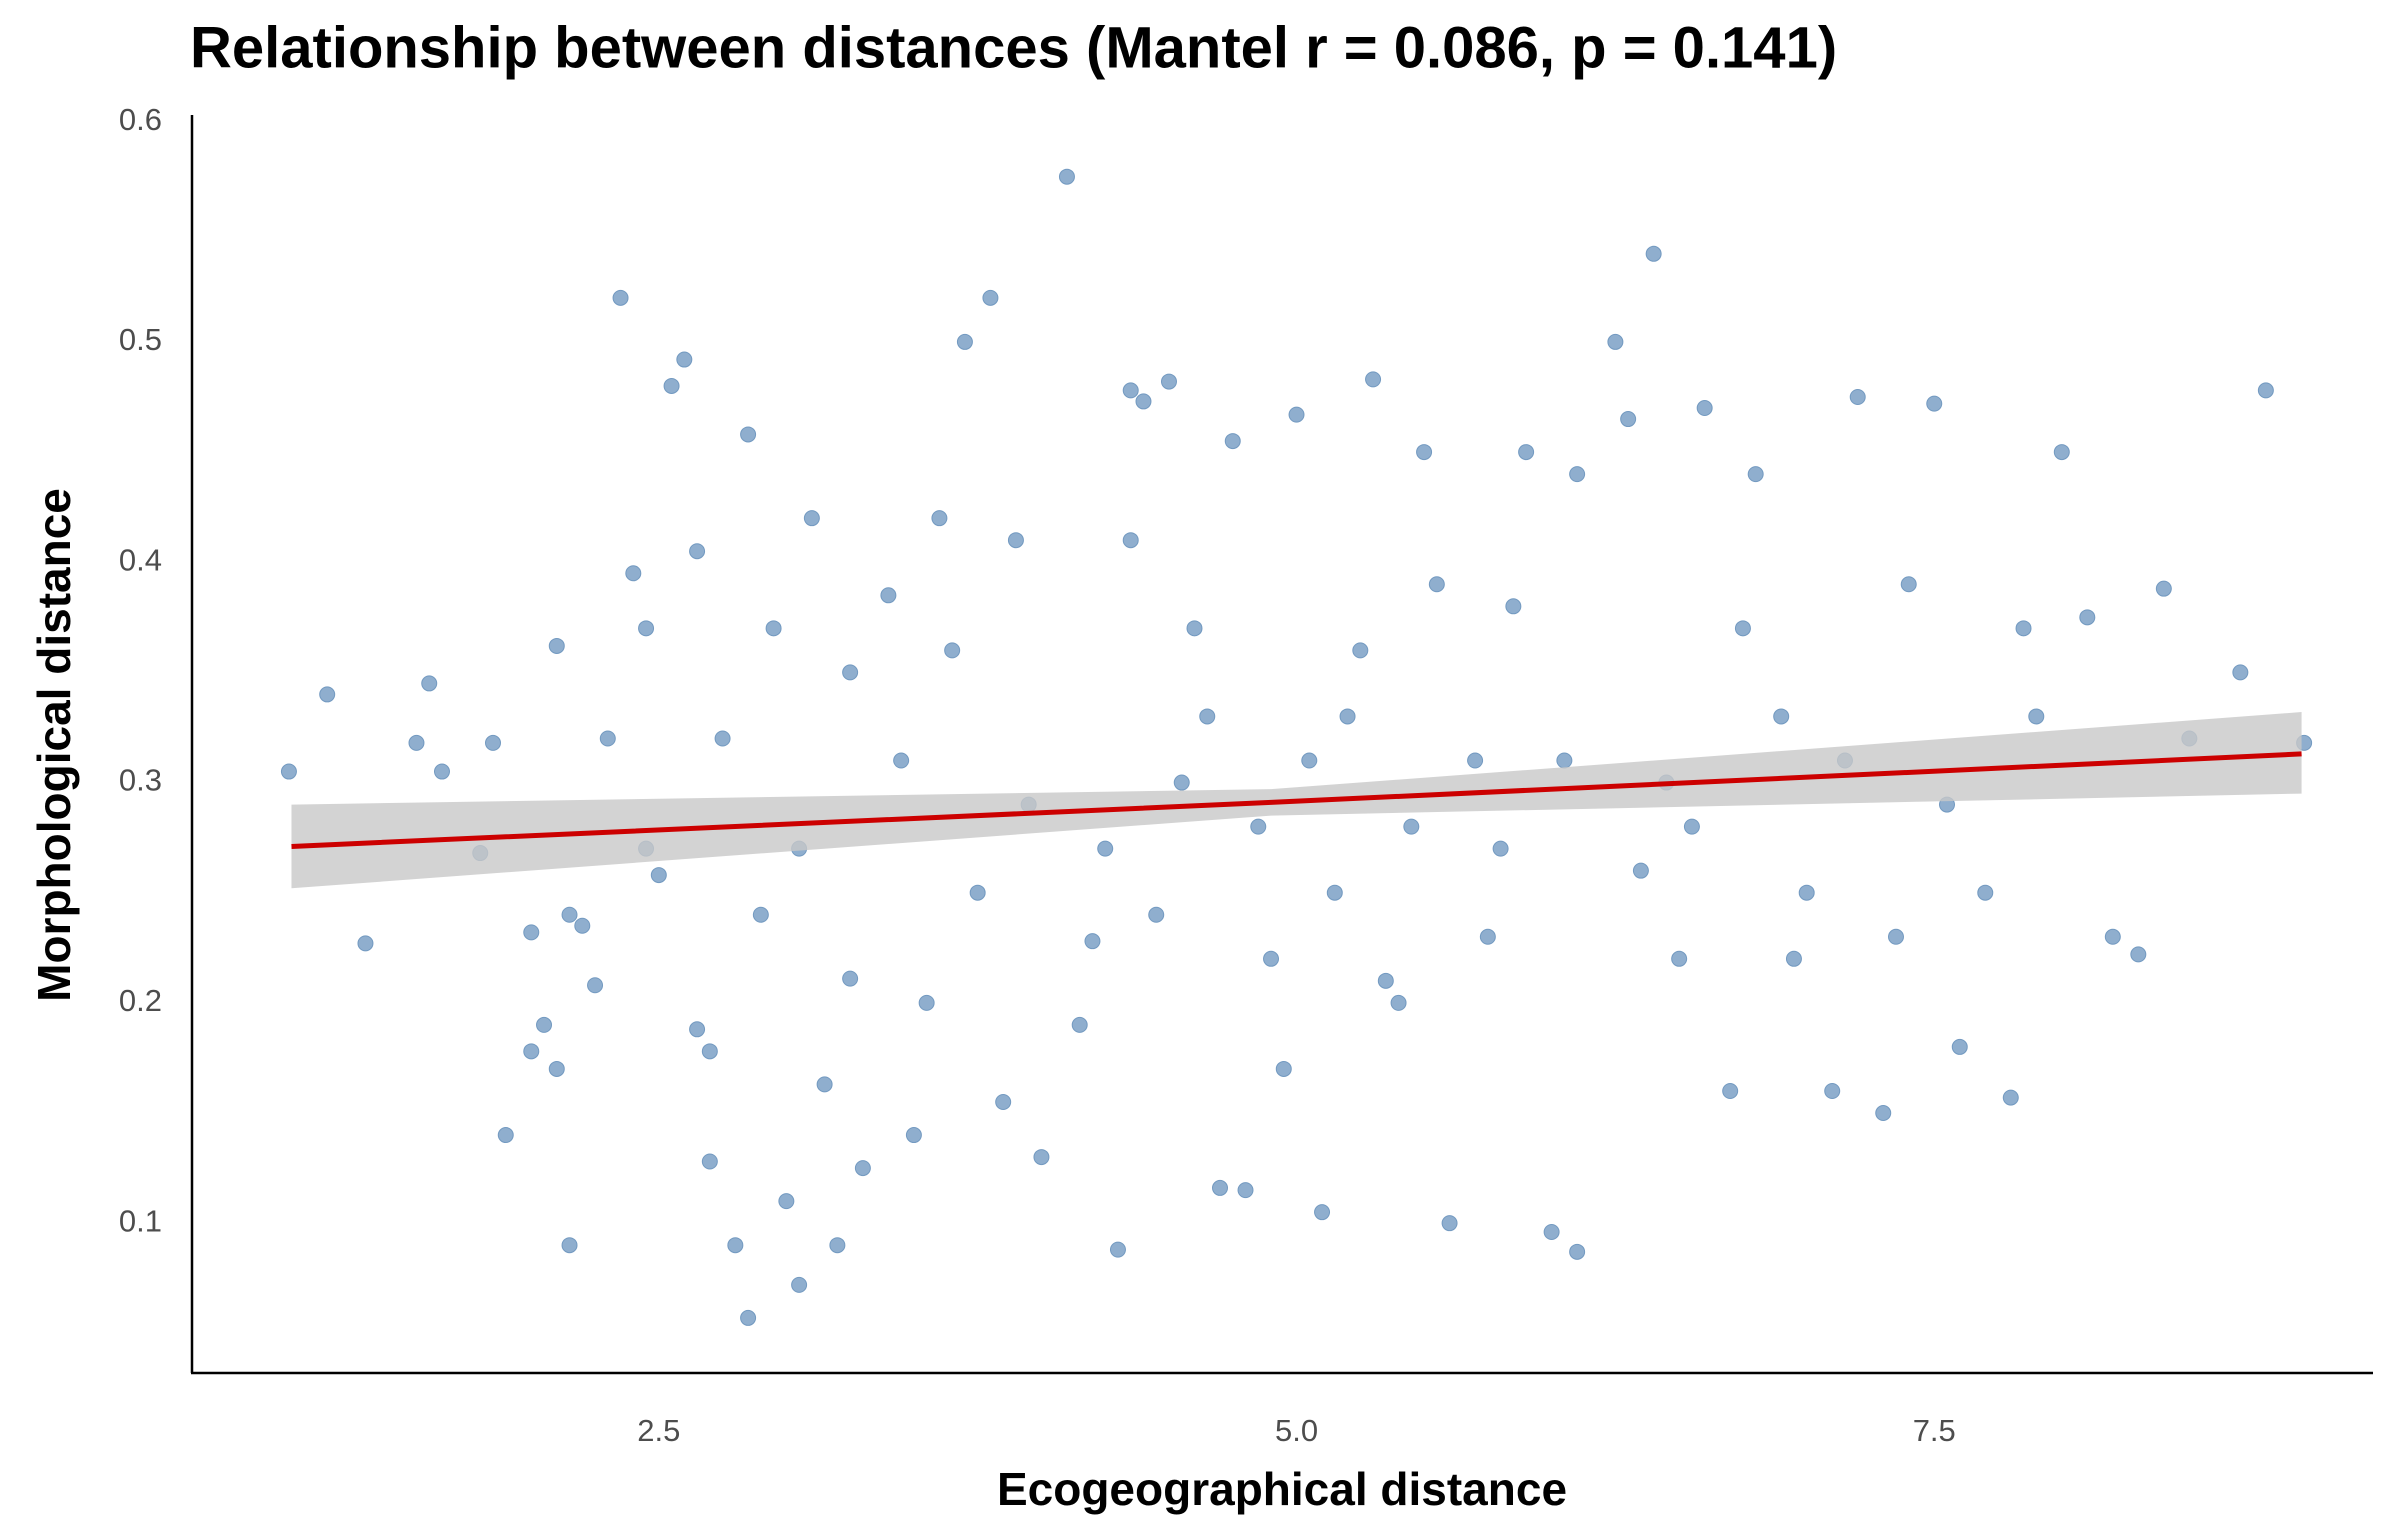 The image size is (2391, 1535). Describe the element at coordinates (1296, 800) in the screenshot. I see `fit-line` at that location.